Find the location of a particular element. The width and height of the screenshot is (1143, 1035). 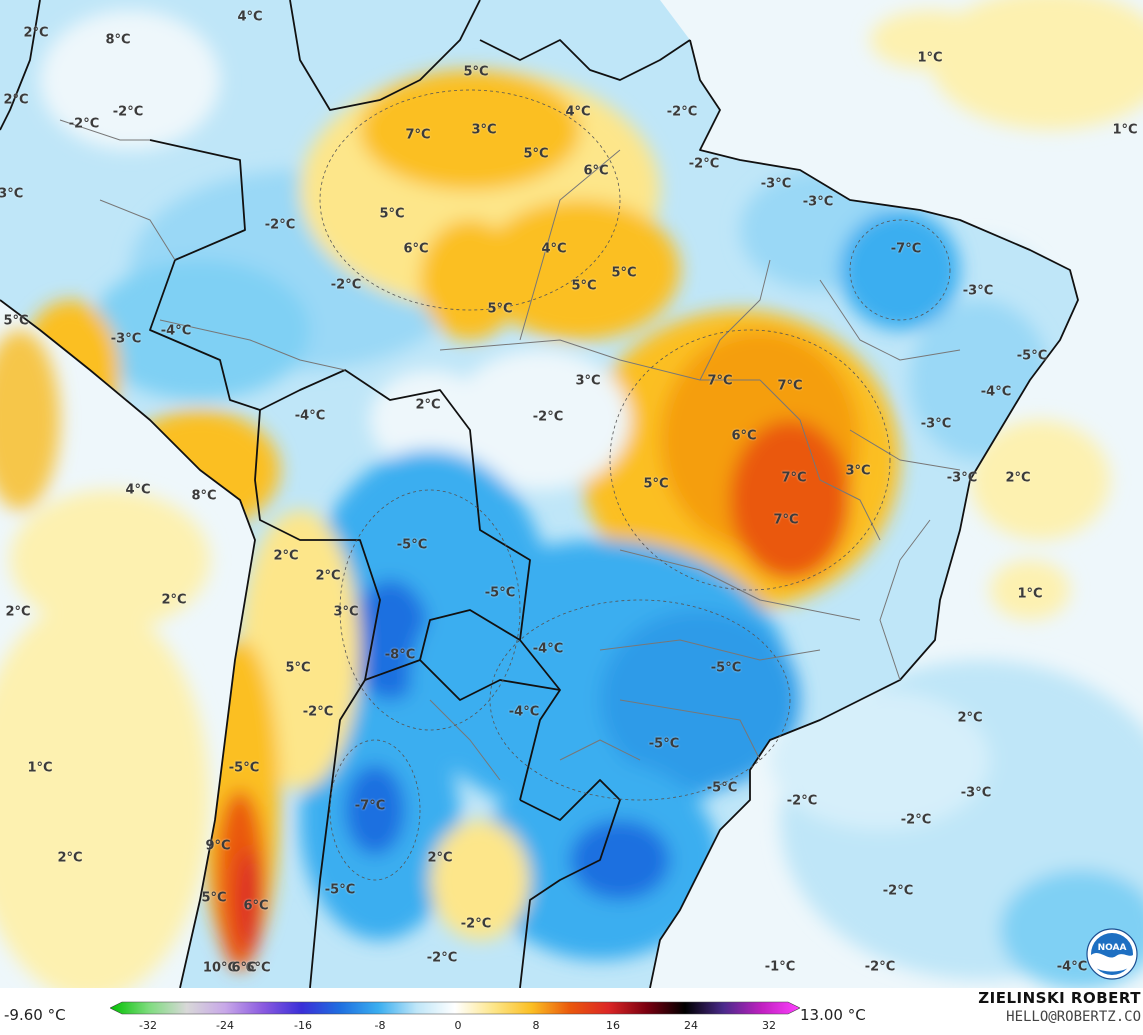

colorbar-tick: -8 is located at coordinates (380, 1025).